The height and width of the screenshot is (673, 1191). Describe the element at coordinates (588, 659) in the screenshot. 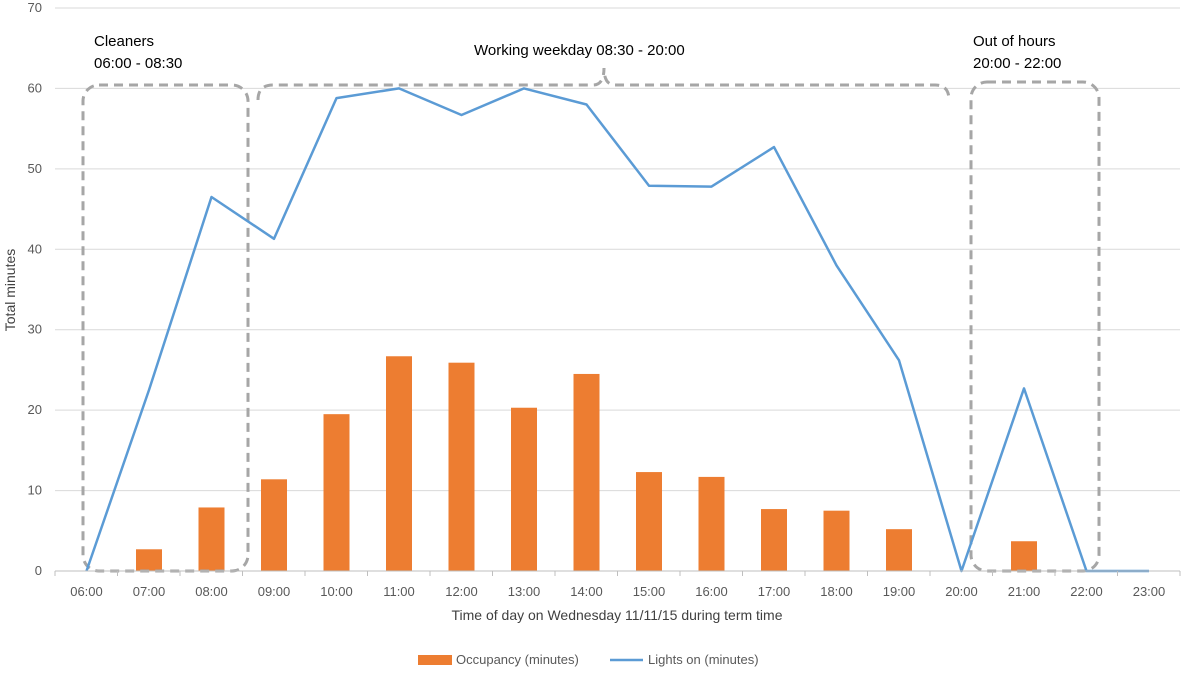

I see `legend: Occupancy (minutes) Lights on (minutes)` at that location.